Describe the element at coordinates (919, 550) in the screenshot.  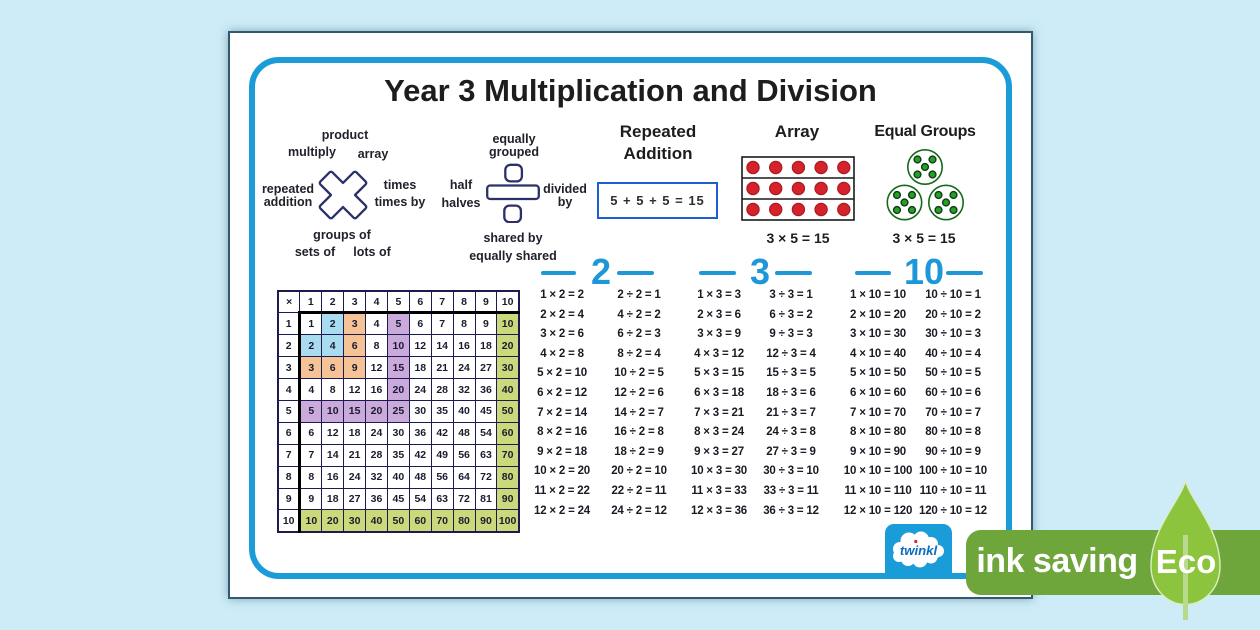
I see `svg-text: twinkl` at that location.